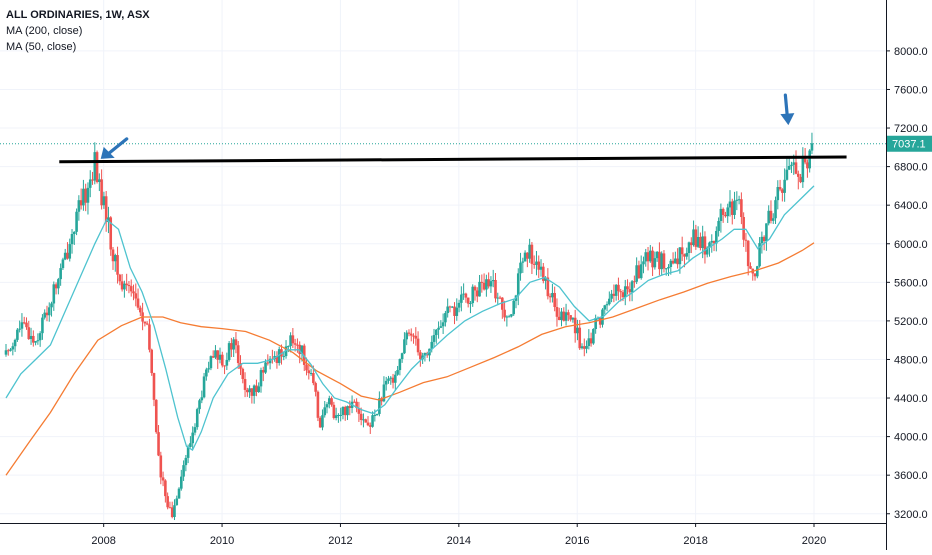  I want to click on x-tick-label: 2010, so click(222, 541).